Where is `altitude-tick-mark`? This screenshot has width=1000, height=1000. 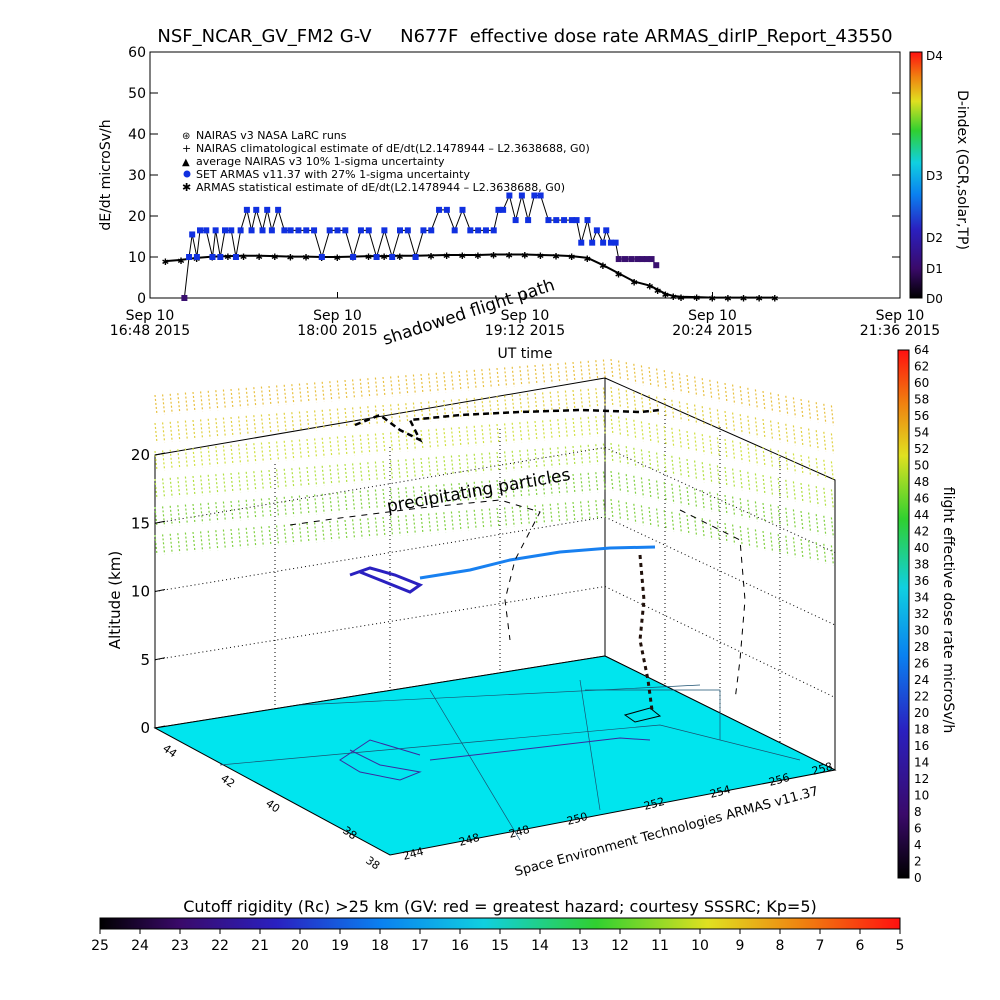
altitude-tick-mark is located at coordinates (160, 454).